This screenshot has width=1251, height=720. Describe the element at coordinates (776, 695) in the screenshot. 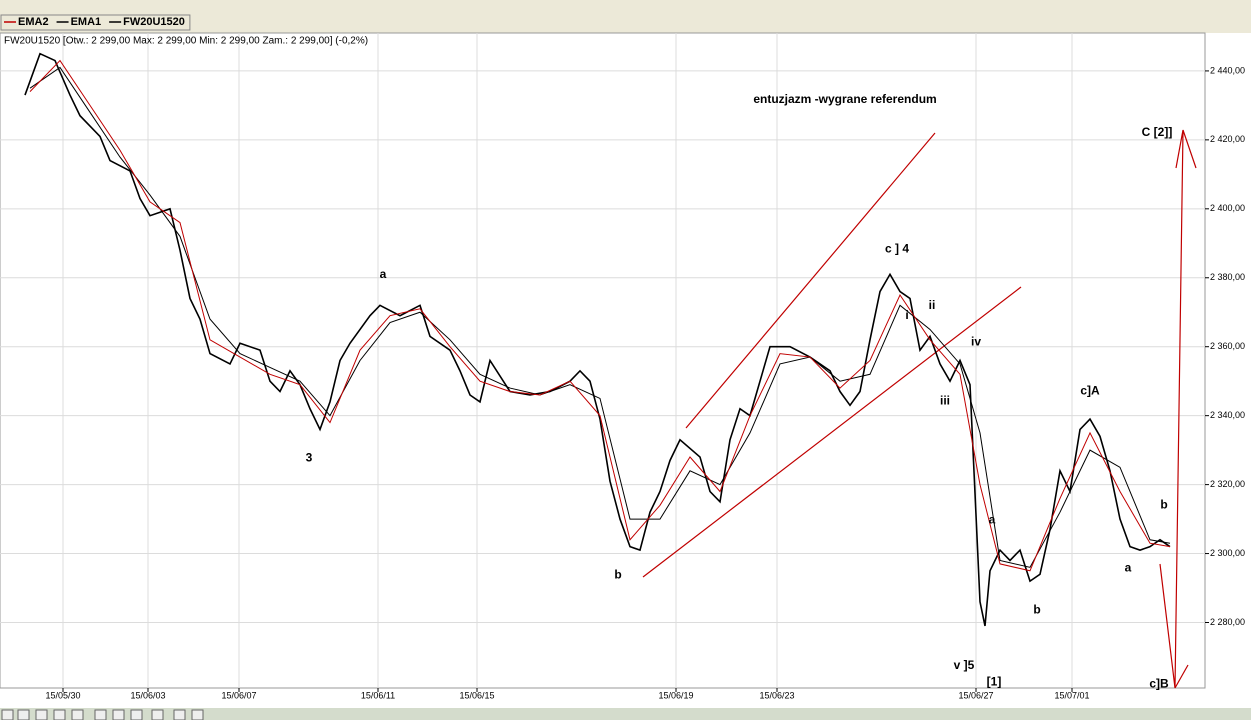

I see `x-tick-label: 15/06/23` at that location.